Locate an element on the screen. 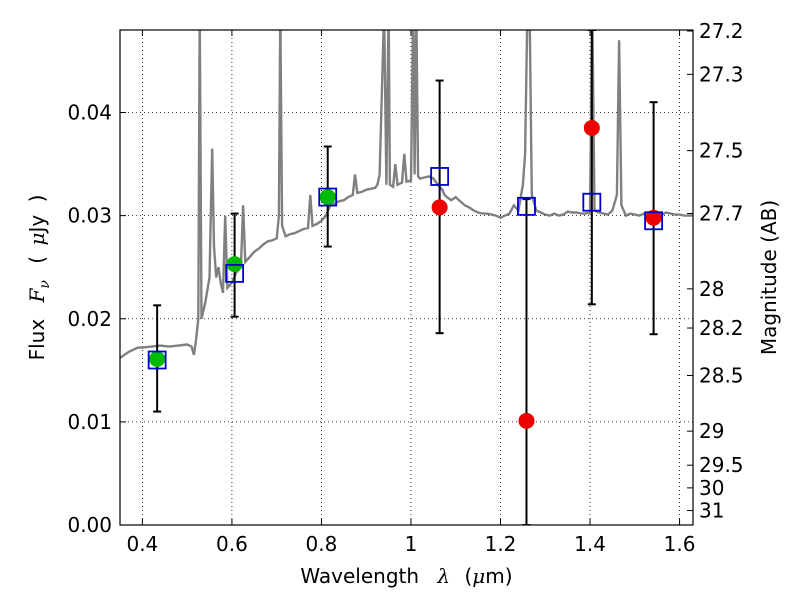  x-tick-label: 1.4 is located at coordinates (590, 544).